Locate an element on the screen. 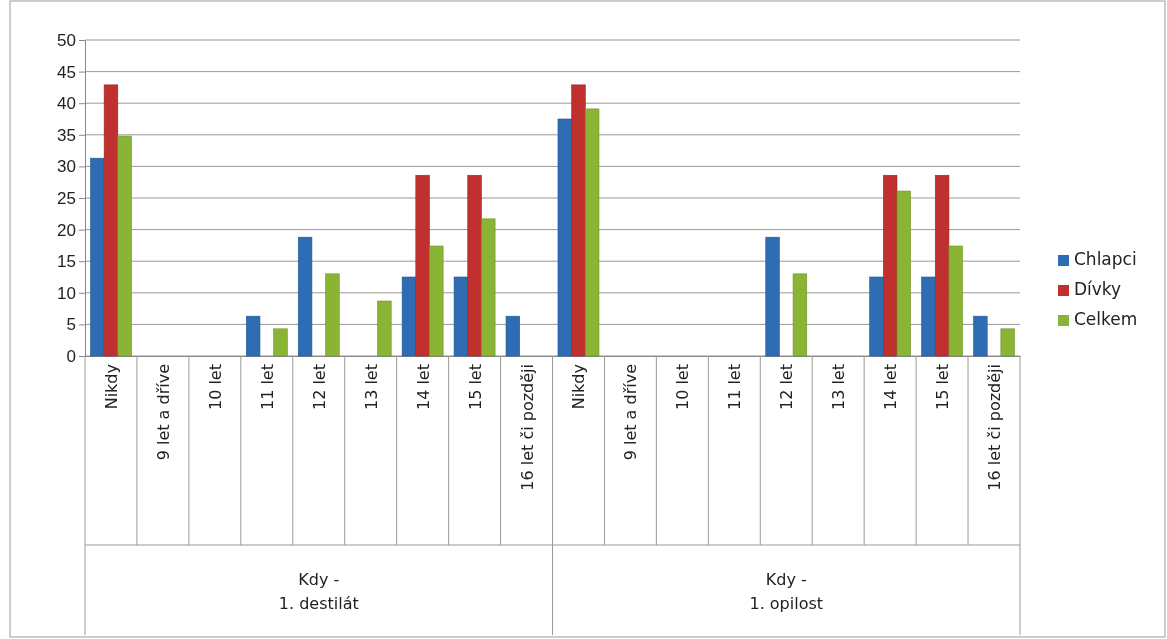 The width and height of the screenshot is (1167, 639). legend-label: Celkem is located at coordinates (1106, 319).